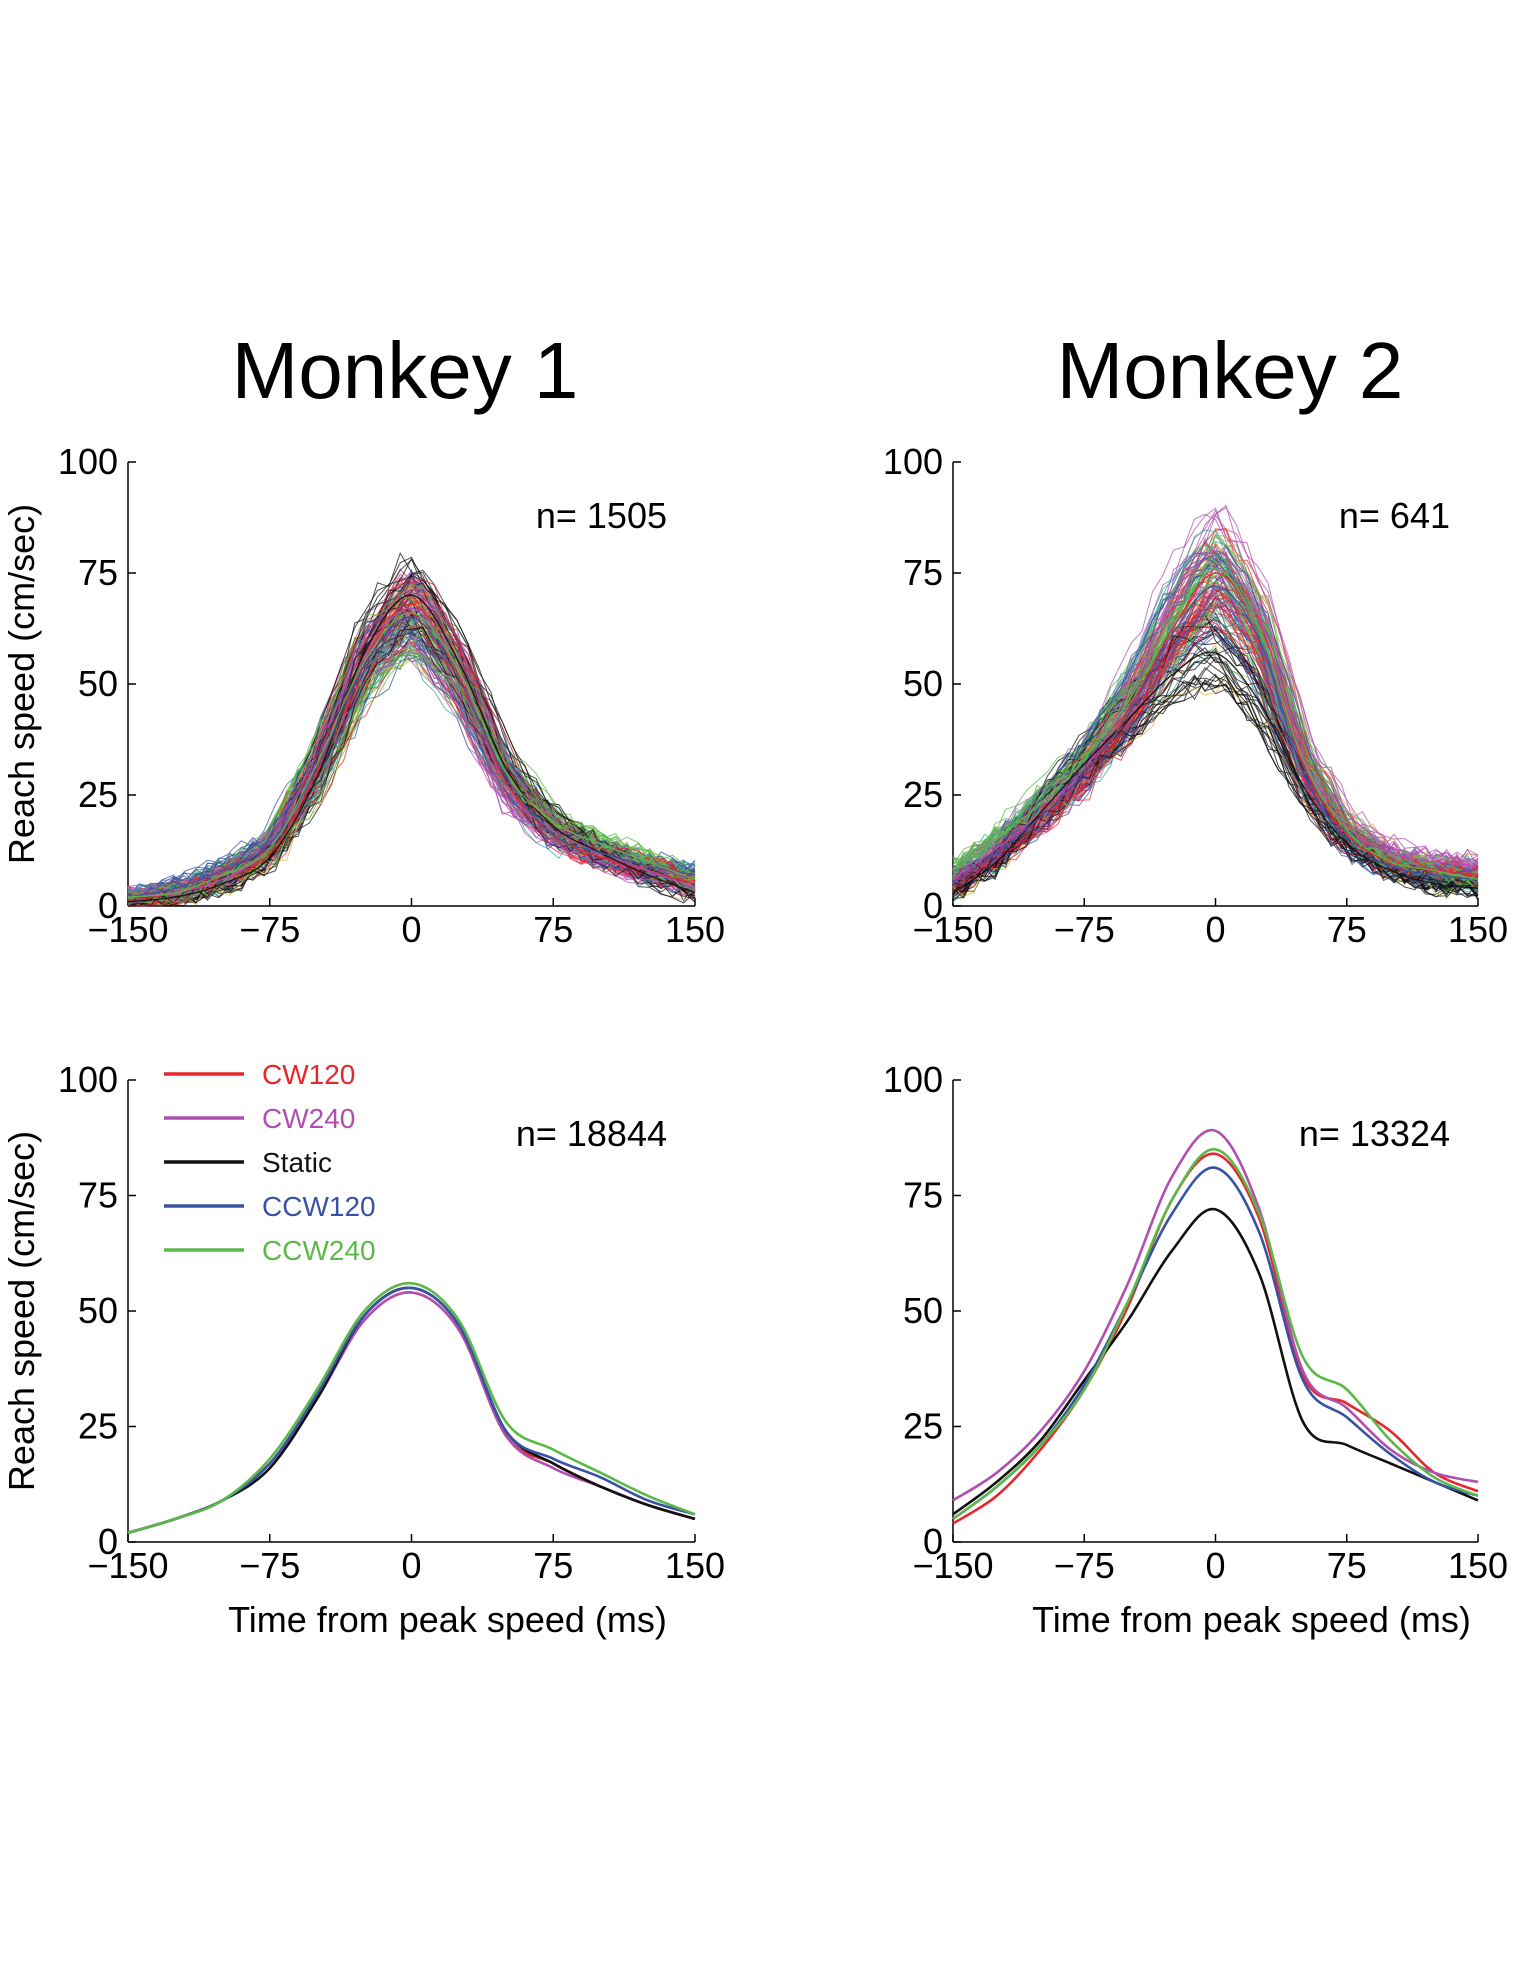 This screenshot has width=1530, height=1980. Describe the element at coordinates (1230, 370) in the screenshot. I see `column-title-monkey-2: Monkey 2` at that location.